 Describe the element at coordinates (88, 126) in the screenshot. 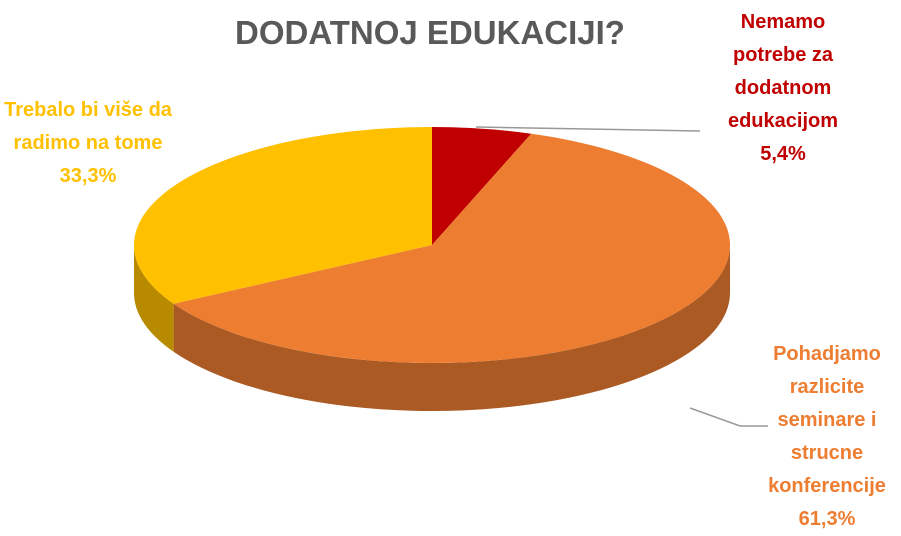

I see `category-label: Trebalo bi više da radimo na tome` at that location.